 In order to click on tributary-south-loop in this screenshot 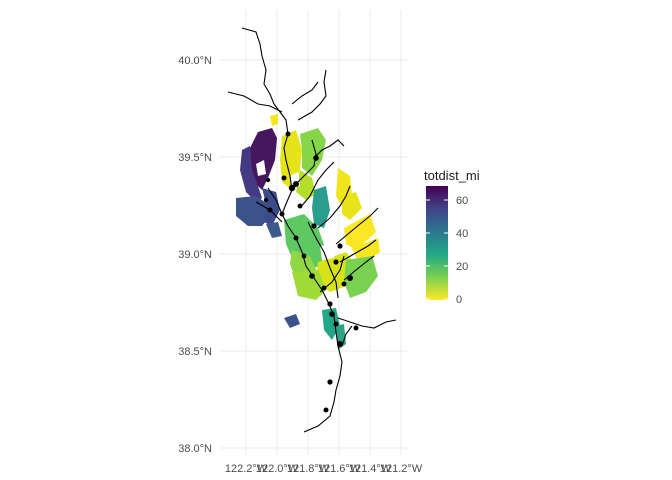, I will do `click(347, 336)`.